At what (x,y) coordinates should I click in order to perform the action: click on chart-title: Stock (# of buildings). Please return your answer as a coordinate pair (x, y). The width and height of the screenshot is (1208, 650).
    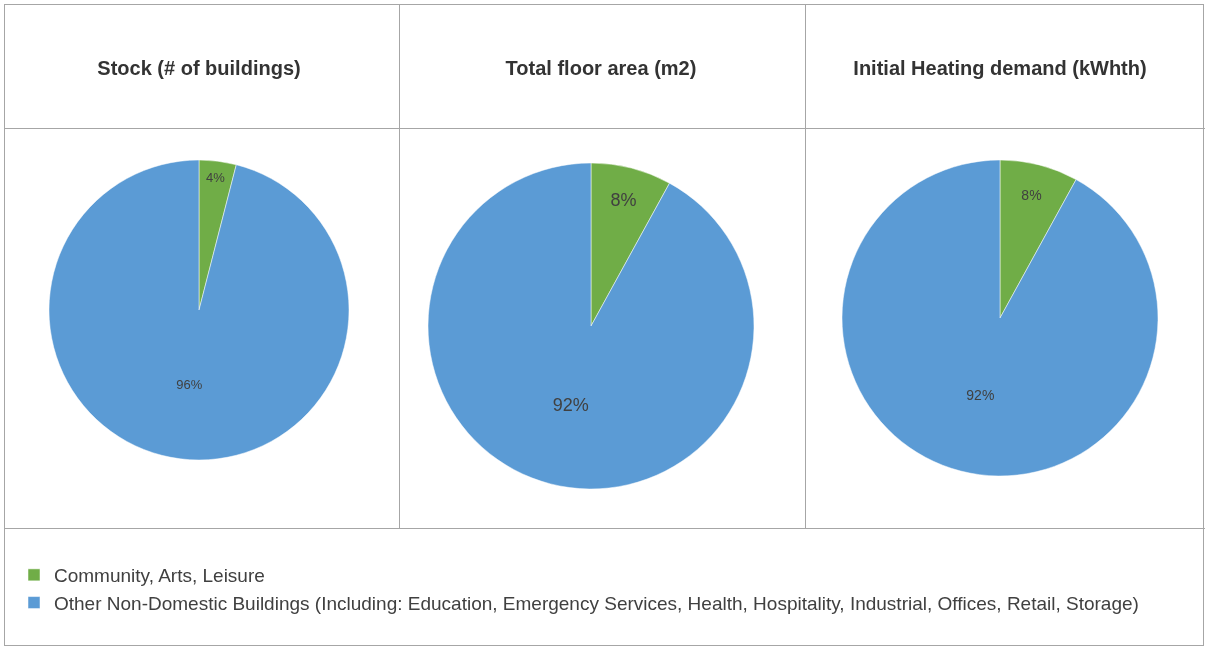
    Looking at the image, I should click on (199, 68).